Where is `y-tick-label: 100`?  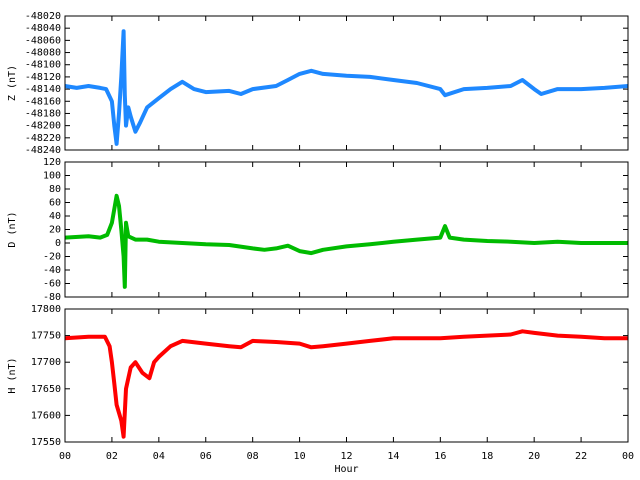 y-tick-label: 100 is located at coordinates (52, 176).